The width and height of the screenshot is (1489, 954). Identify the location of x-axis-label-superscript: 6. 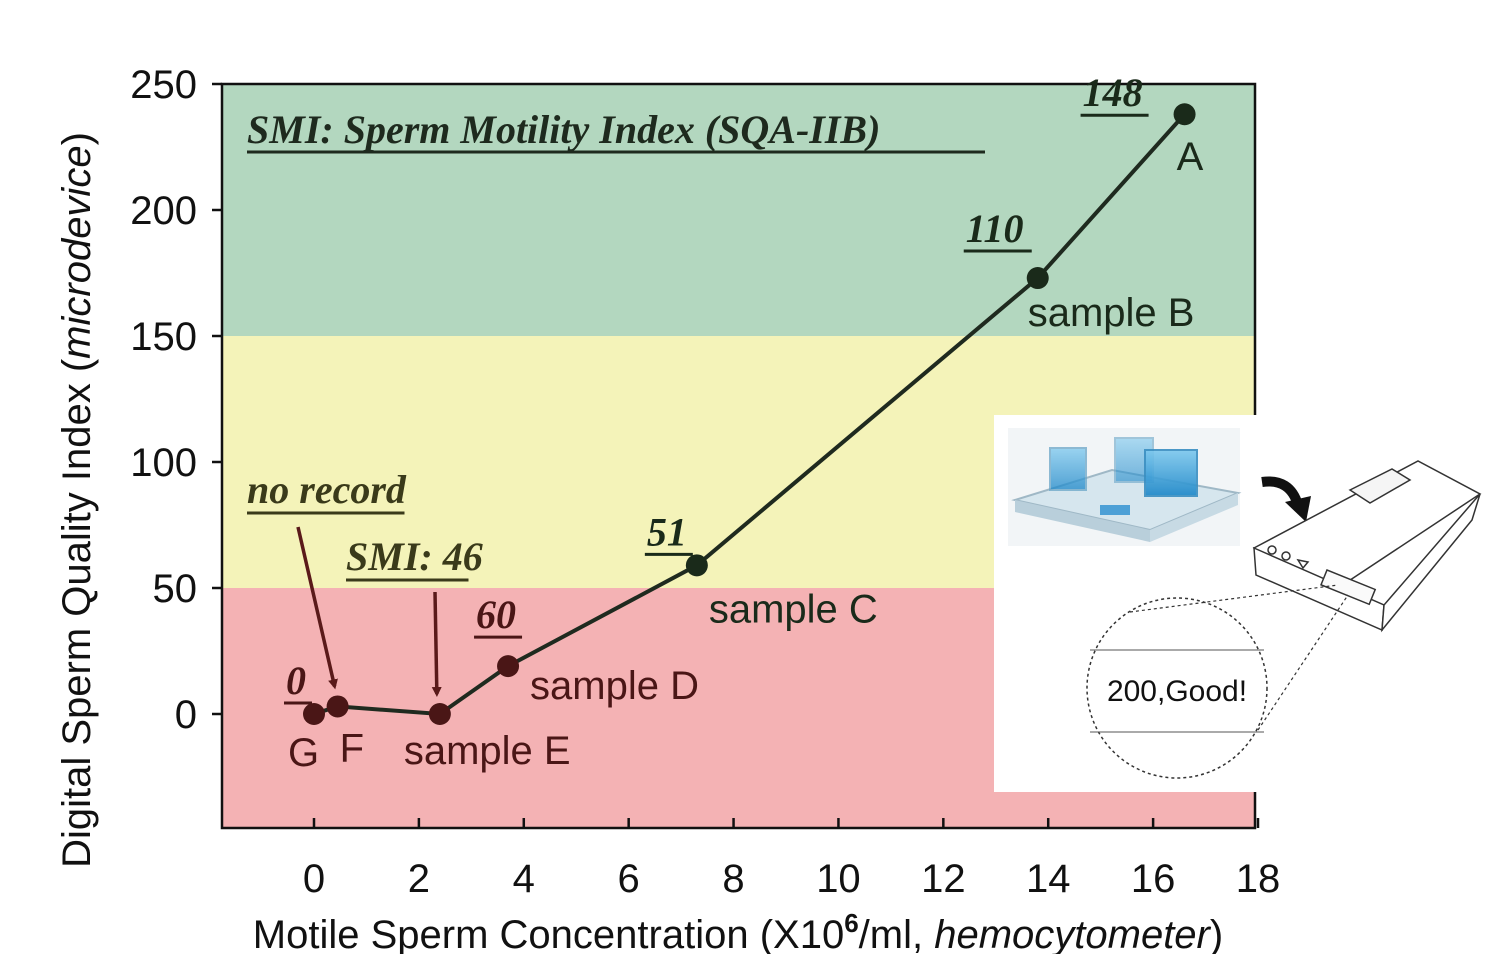
(851, 923).